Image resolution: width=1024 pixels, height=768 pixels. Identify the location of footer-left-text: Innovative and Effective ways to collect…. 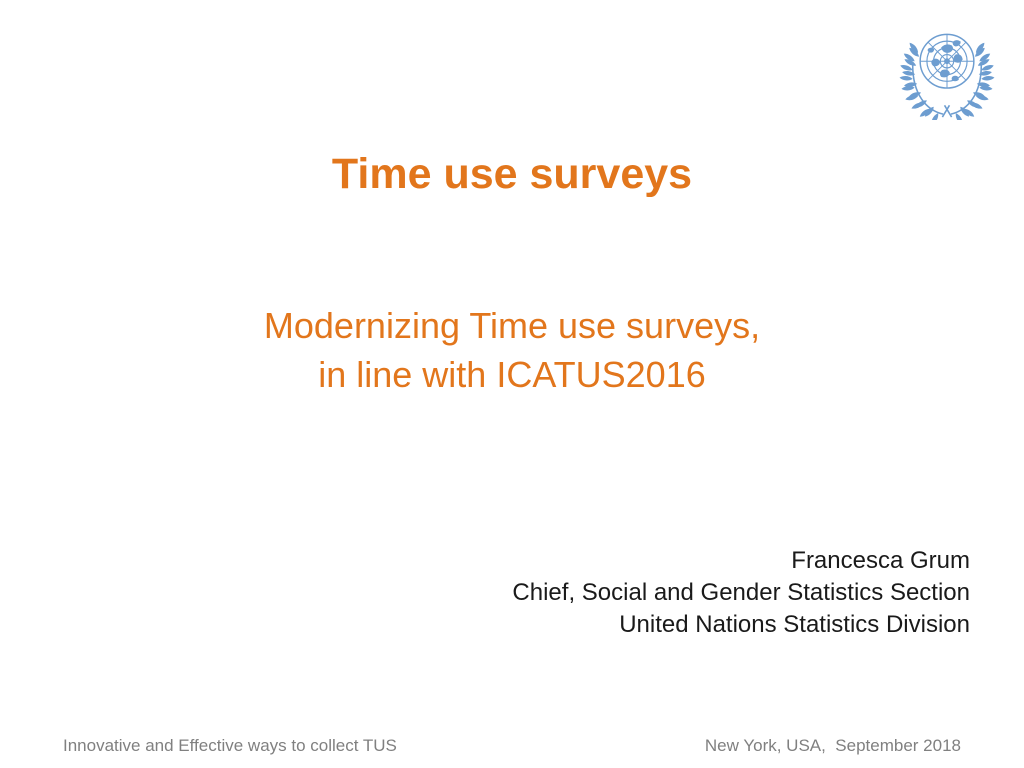
(230, 745).